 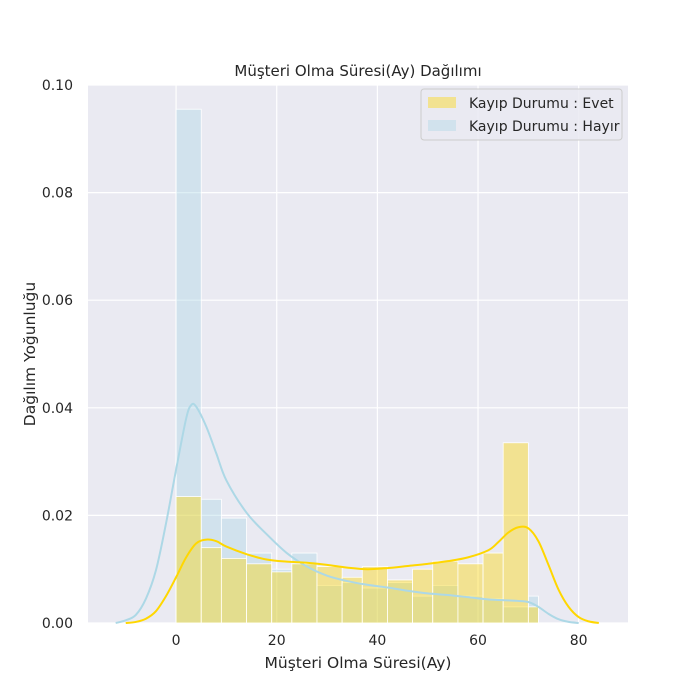 I want to click on y-tick-label: 0.00, so click(x=57, y=624).